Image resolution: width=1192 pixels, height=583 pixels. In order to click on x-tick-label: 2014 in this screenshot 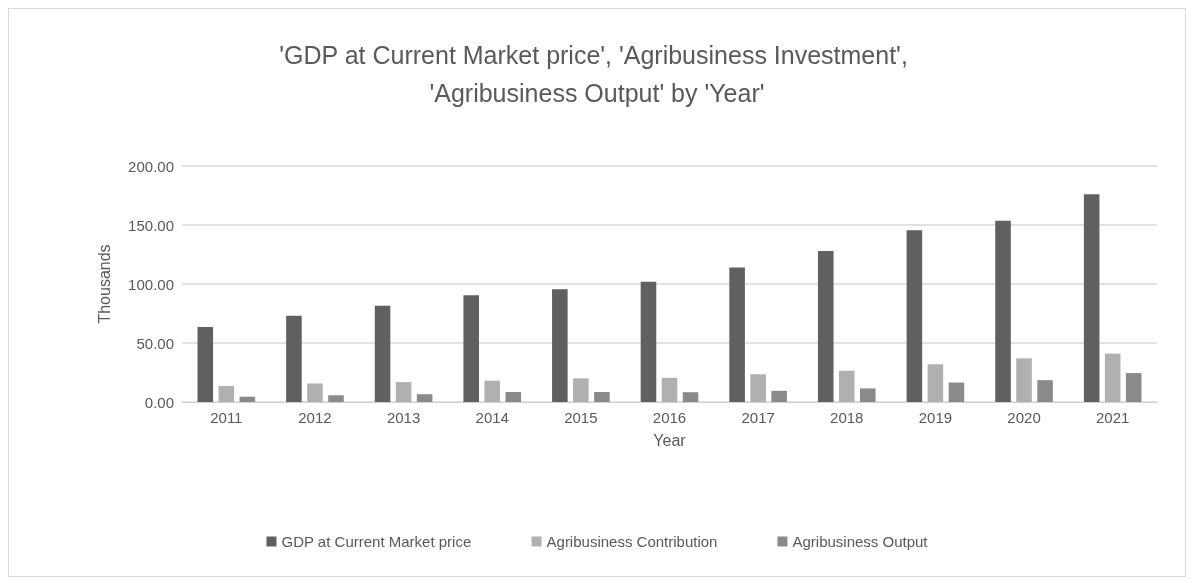, I will do `click(492, 417)`.